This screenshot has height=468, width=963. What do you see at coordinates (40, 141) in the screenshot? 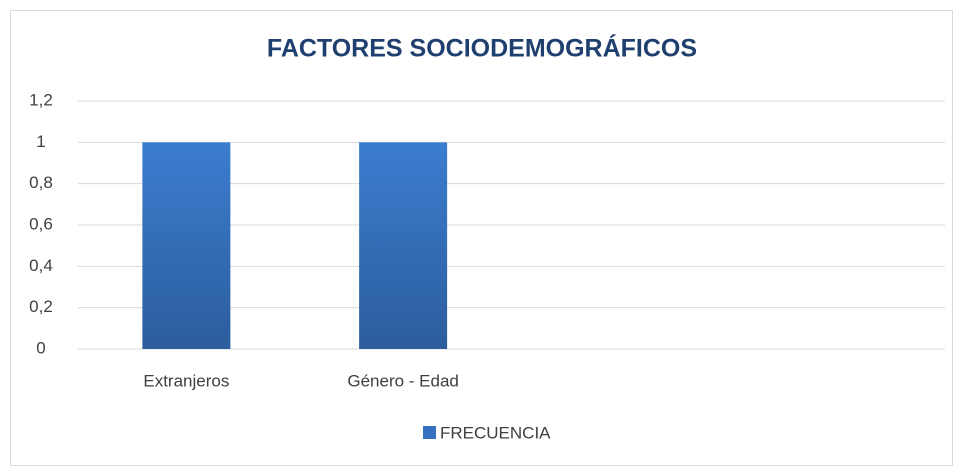
I see `y-tick-label: 1` at bounding box center [40, 141].